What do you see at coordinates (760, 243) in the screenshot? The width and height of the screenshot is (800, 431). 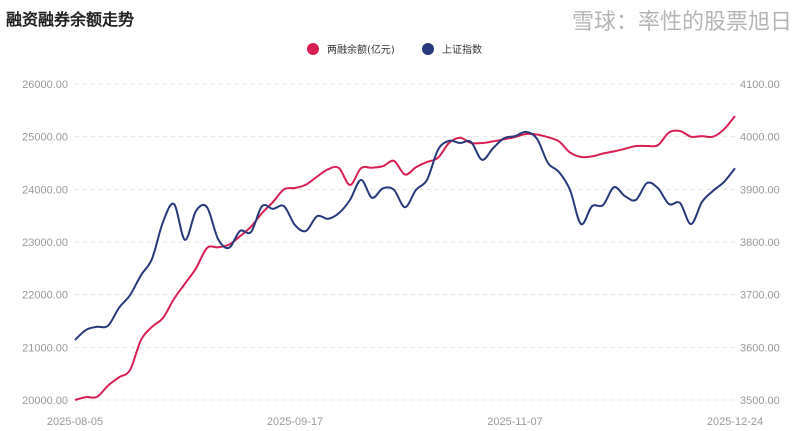 I see `y-right-tick-label: 3800.00` at bounding box center [760, 243].